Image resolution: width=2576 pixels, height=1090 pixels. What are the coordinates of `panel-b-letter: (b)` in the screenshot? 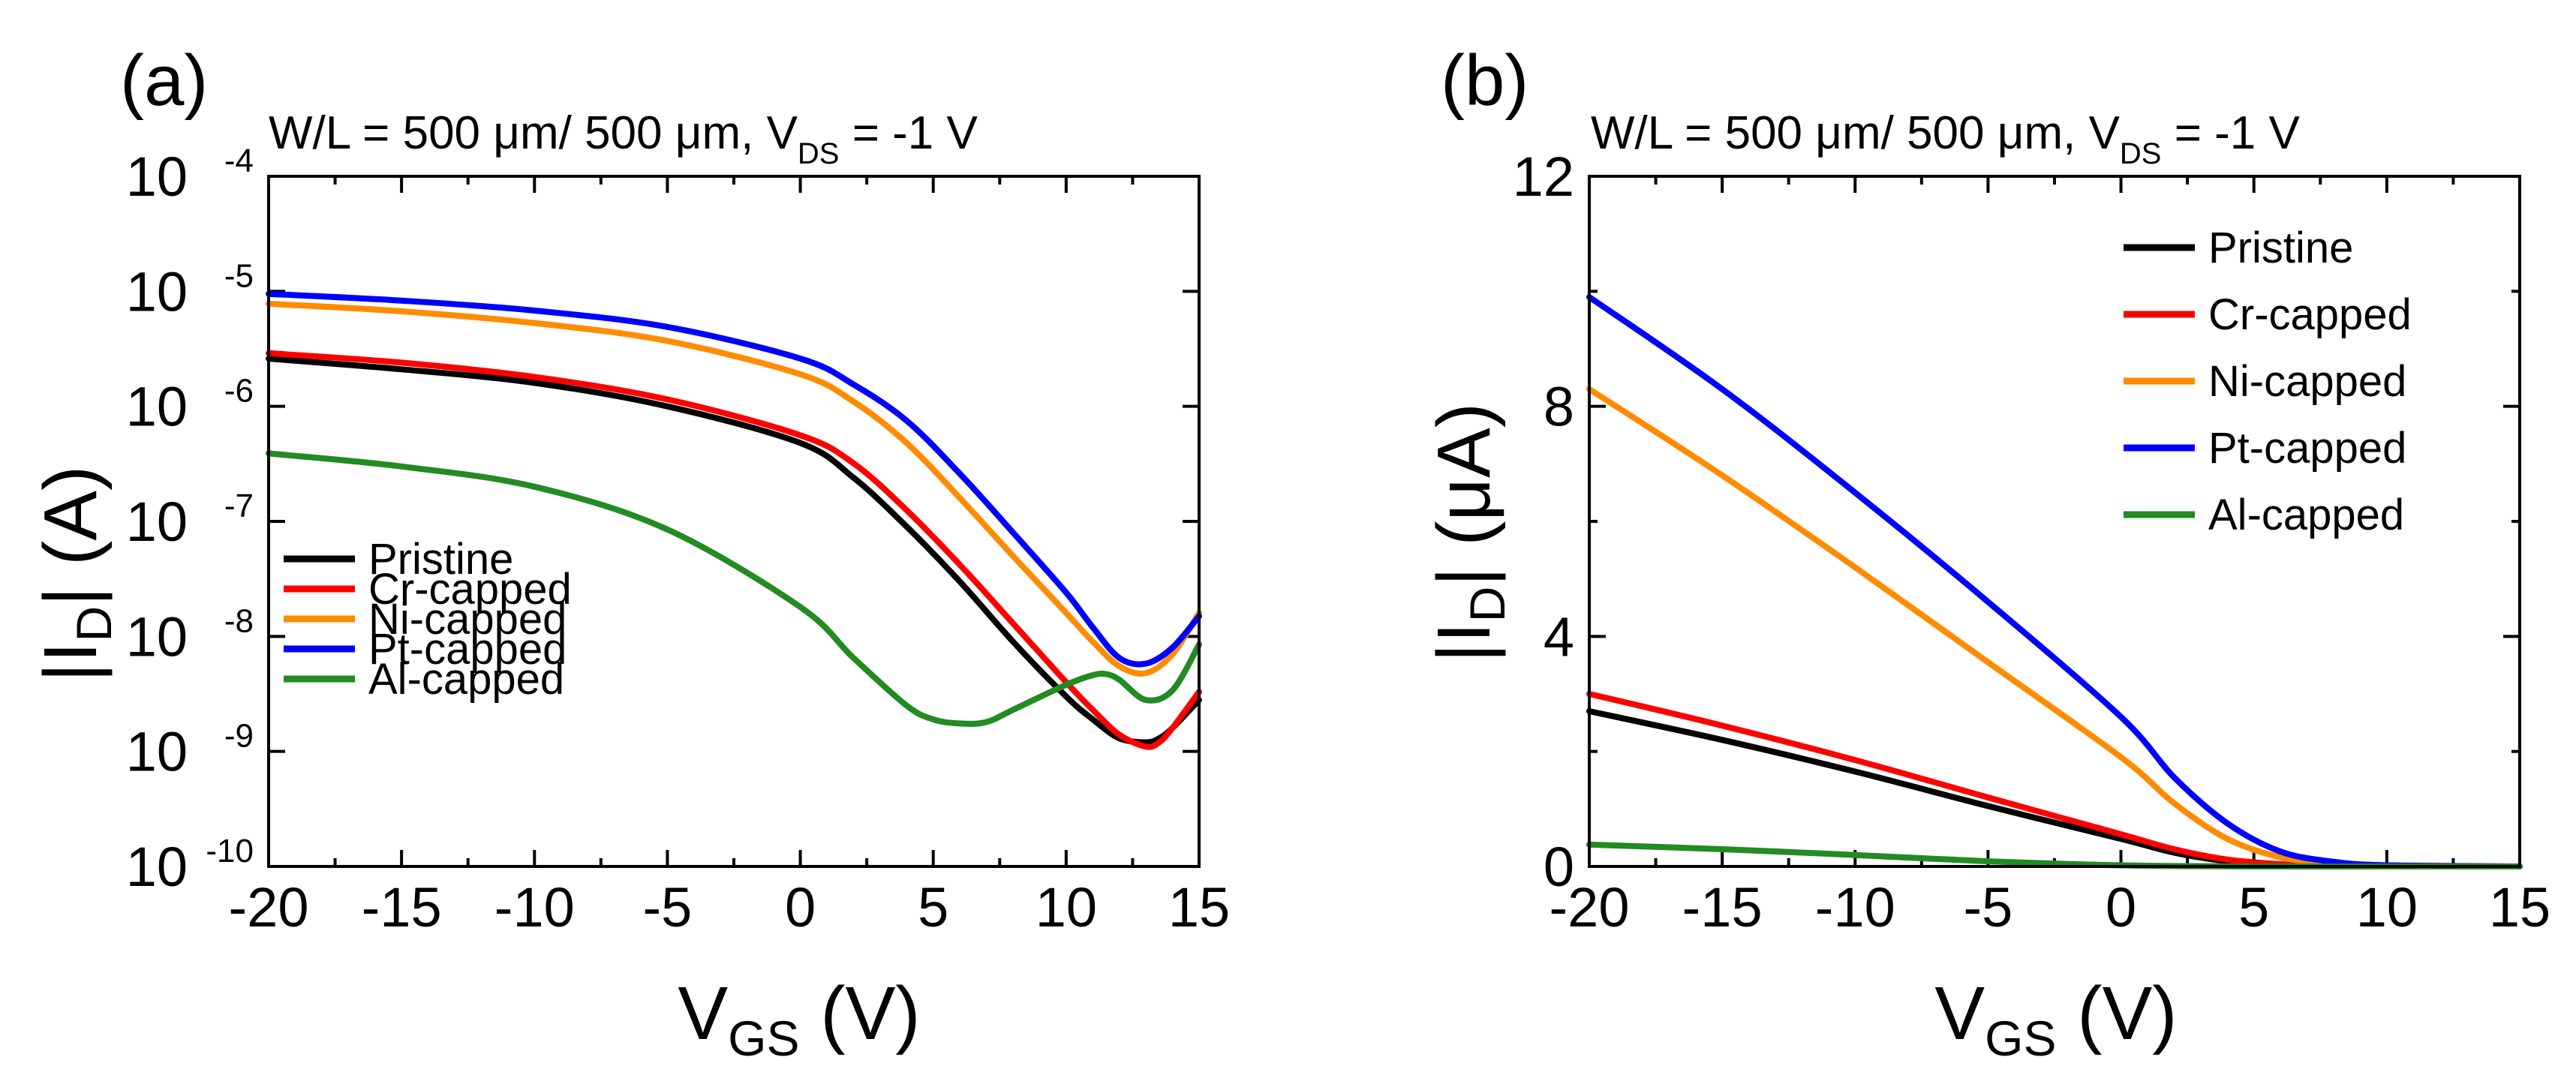 It's located at (1484, 81).